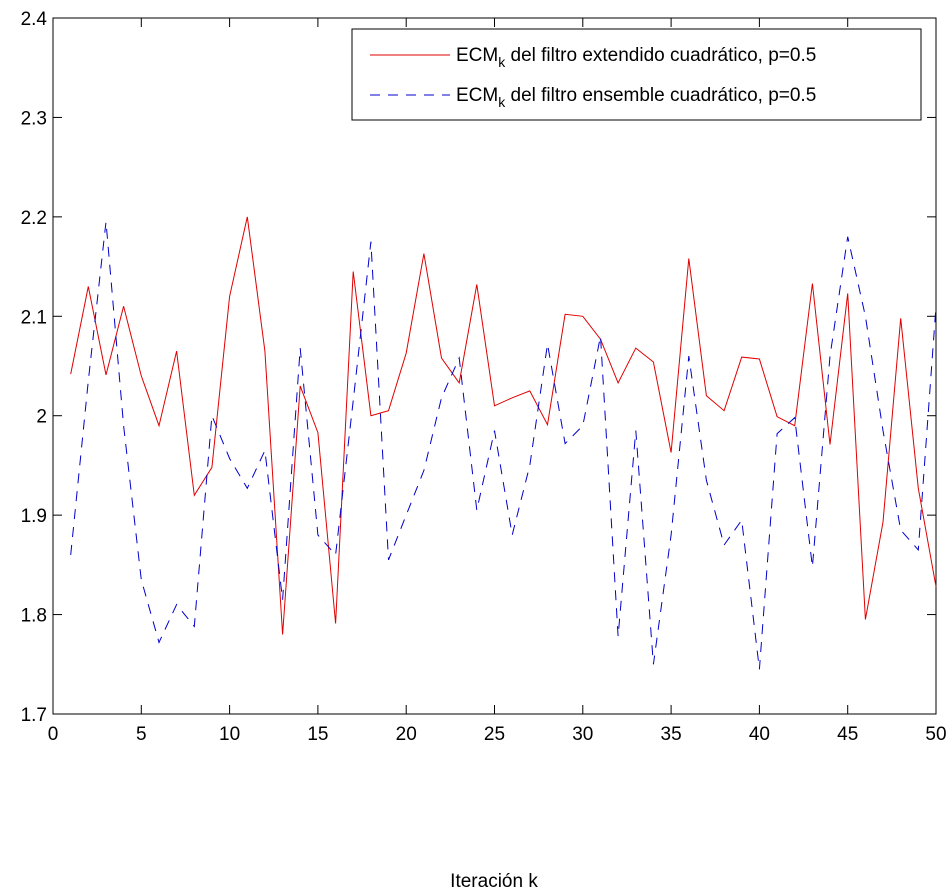  What do you see at coordinates (34, 616) in the screenshot?
I see `y-tick-label: 1.8` at bounding box center [34, 616].